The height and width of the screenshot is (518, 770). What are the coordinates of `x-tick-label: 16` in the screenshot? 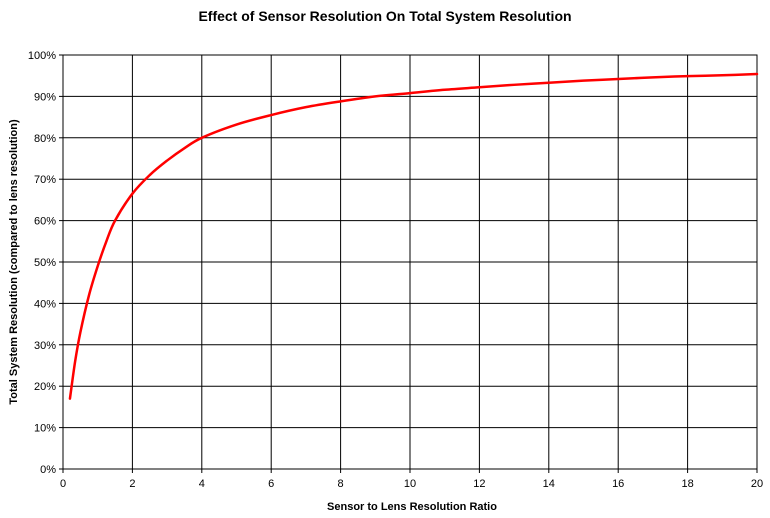 It's located at (618, 484).